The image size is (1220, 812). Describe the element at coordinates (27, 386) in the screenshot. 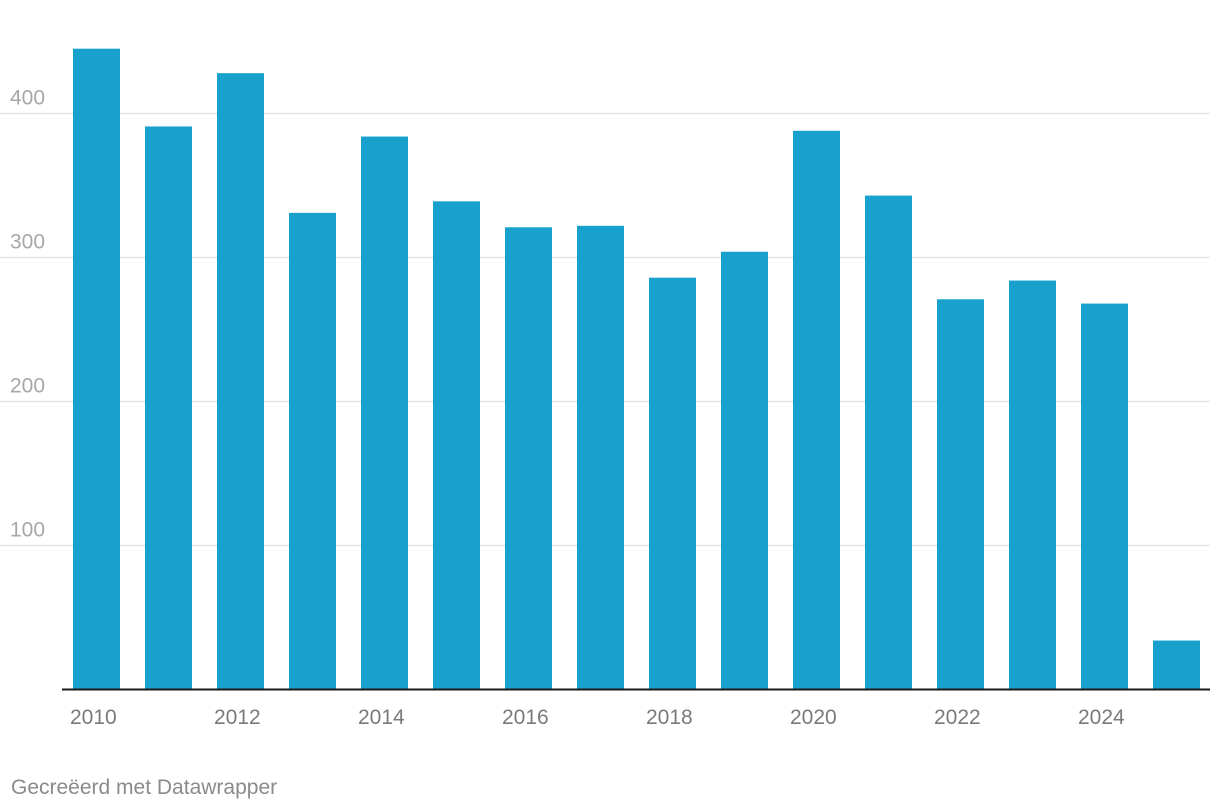

I see `y-tick-label: 200` at that location.